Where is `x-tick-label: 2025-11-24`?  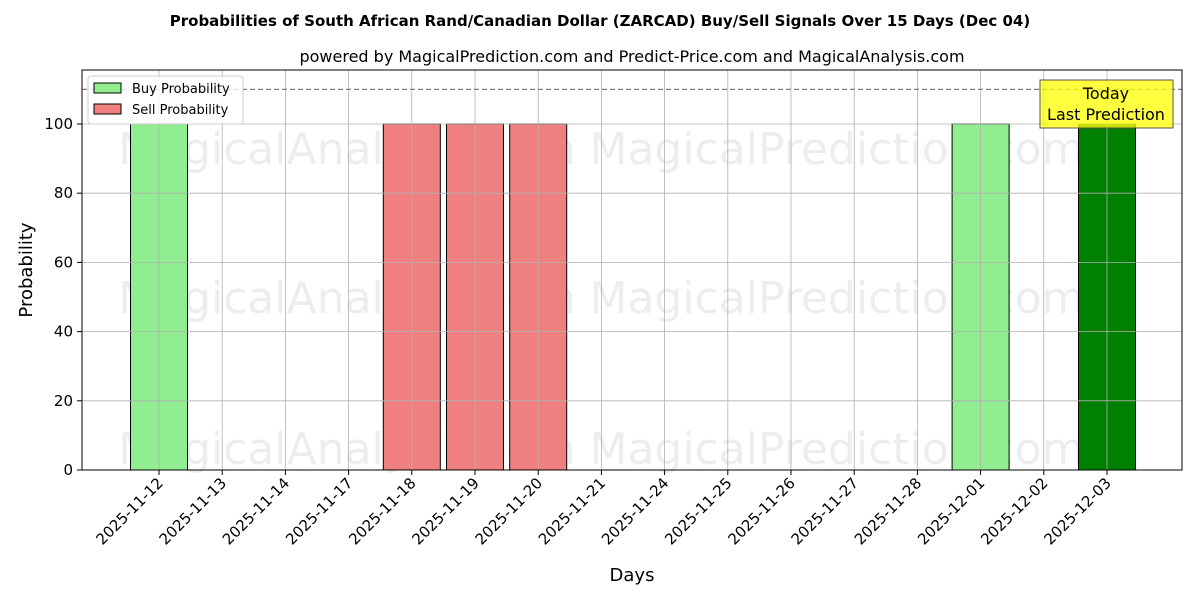 x-tick-label: 2025-11-24 is located at coordinates (635, 511).